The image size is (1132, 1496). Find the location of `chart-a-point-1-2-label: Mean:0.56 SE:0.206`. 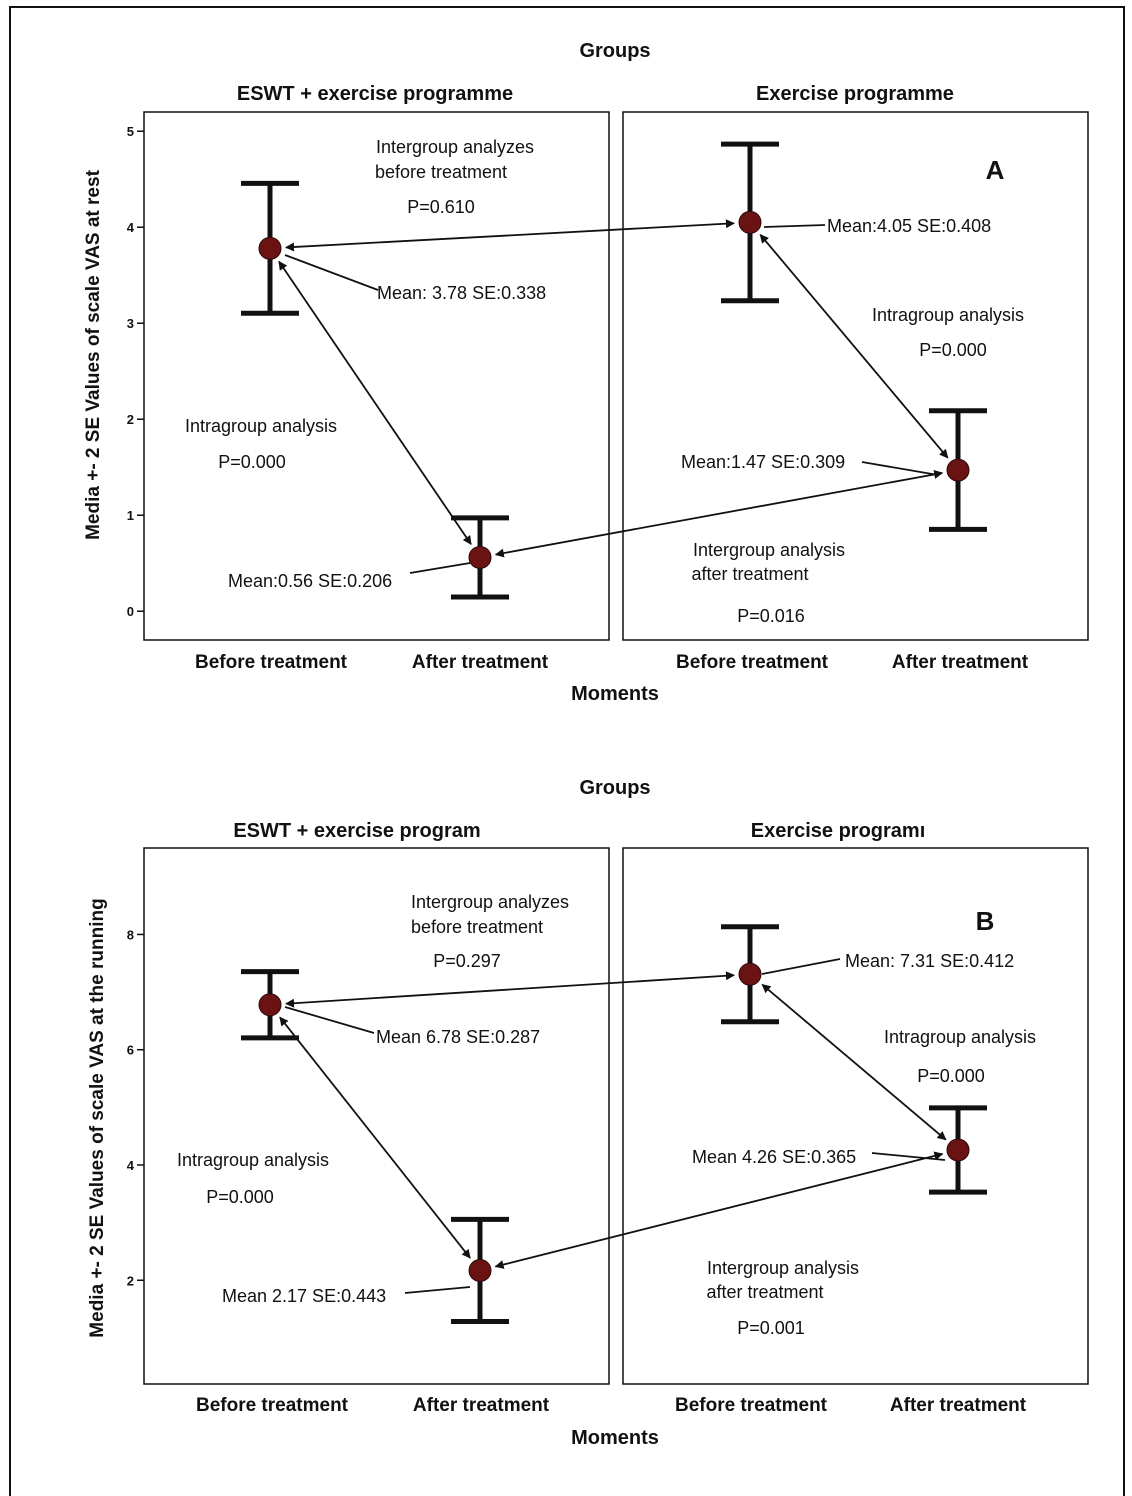

chart-a-point-1-2-label: Mean:0.56 SE:0.206 is located at coordinates (310, 581).